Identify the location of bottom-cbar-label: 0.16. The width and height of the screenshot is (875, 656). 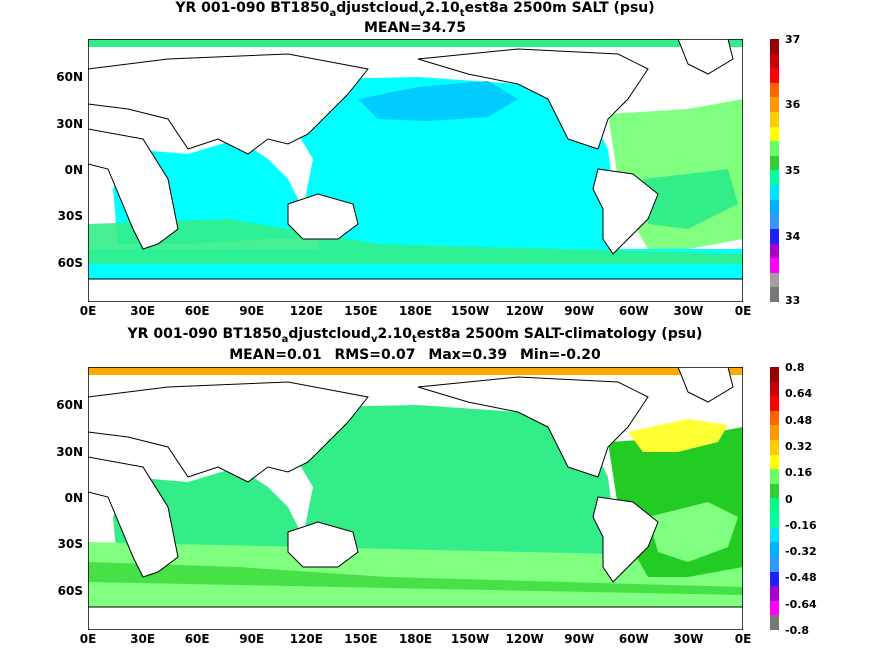
(799, 473).